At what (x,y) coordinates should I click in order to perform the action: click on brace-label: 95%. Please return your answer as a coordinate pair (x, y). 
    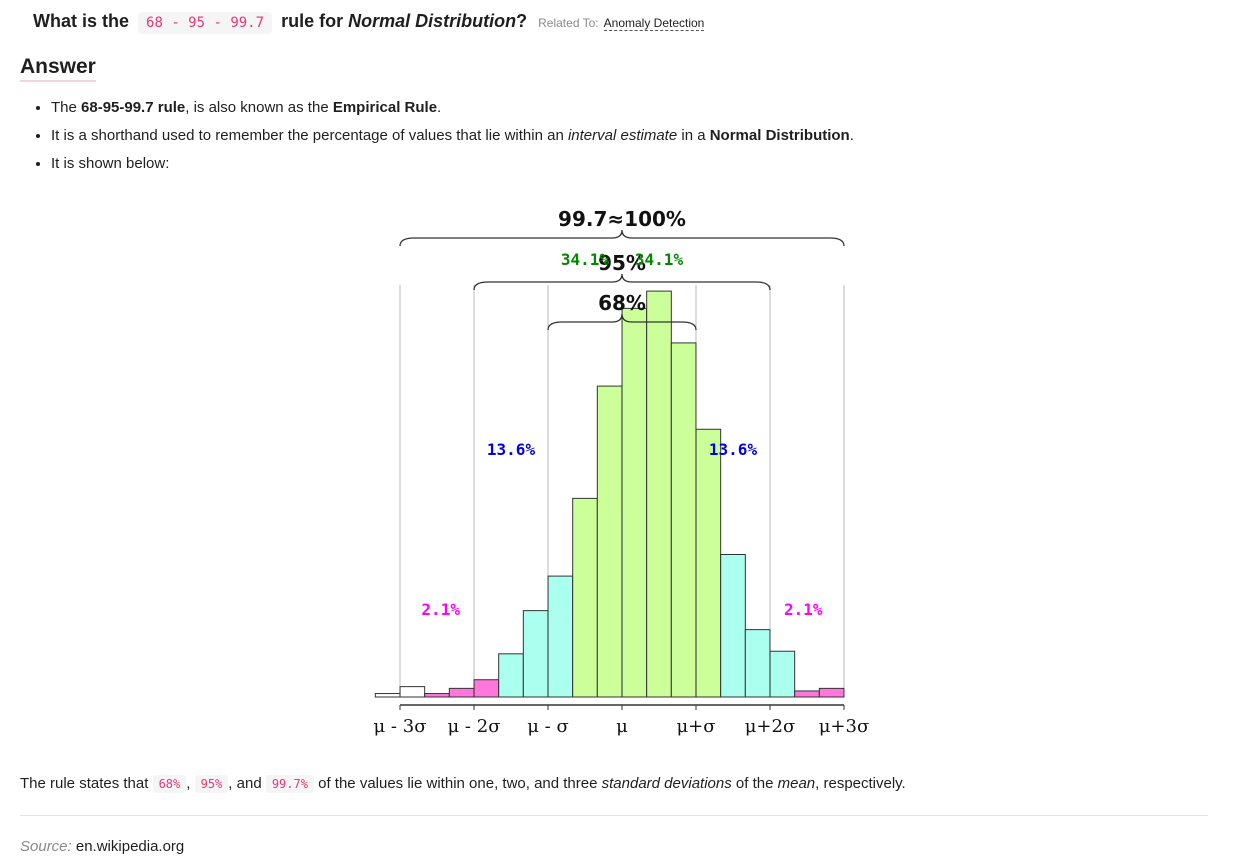
    Looking at the image, I should click on (622, 263).